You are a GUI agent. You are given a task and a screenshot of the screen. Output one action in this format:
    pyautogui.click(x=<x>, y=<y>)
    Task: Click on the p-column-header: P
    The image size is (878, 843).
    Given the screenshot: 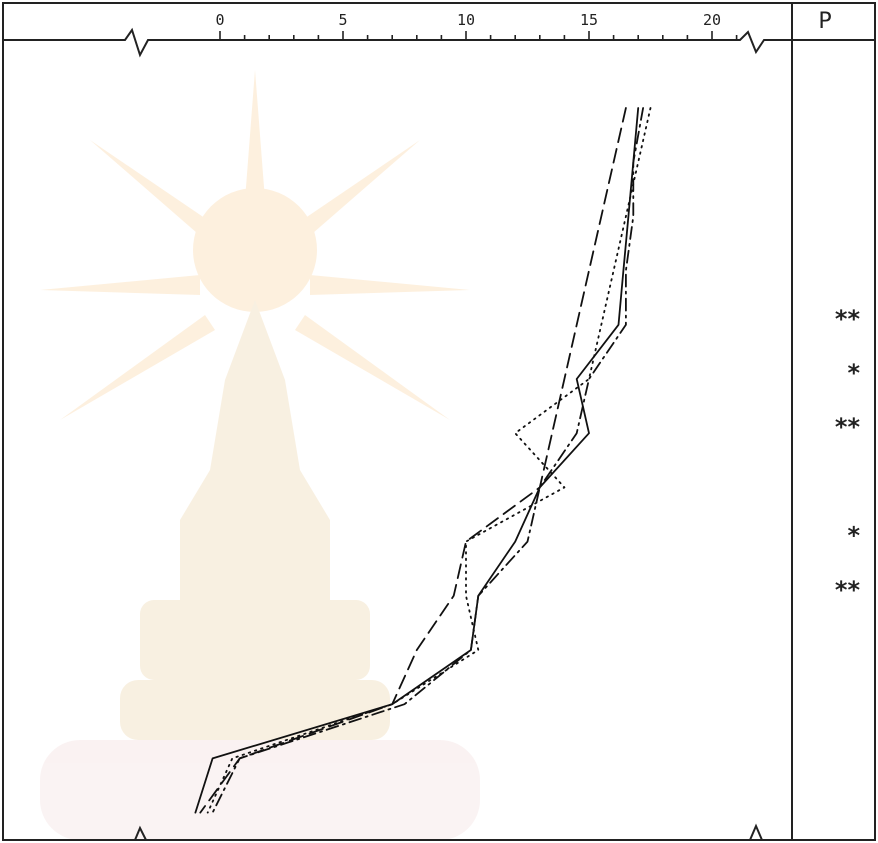 What is the action you would take?
    pyautogui.click(x=824, y=21)
    